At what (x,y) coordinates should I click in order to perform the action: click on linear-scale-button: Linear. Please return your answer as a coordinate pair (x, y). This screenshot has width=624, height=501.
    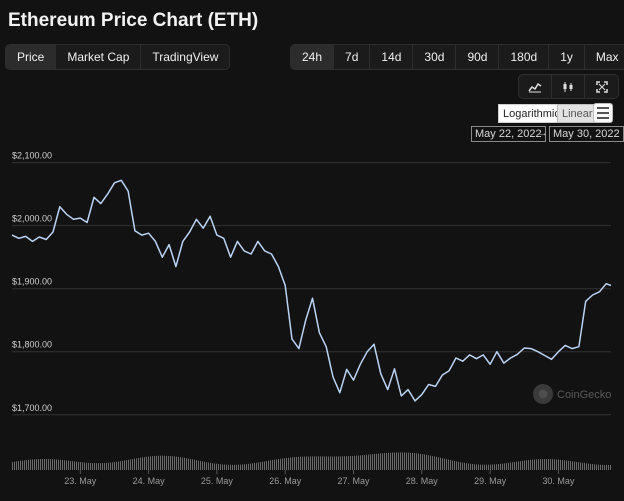
    Looking at the image, I should click on (577, 113).